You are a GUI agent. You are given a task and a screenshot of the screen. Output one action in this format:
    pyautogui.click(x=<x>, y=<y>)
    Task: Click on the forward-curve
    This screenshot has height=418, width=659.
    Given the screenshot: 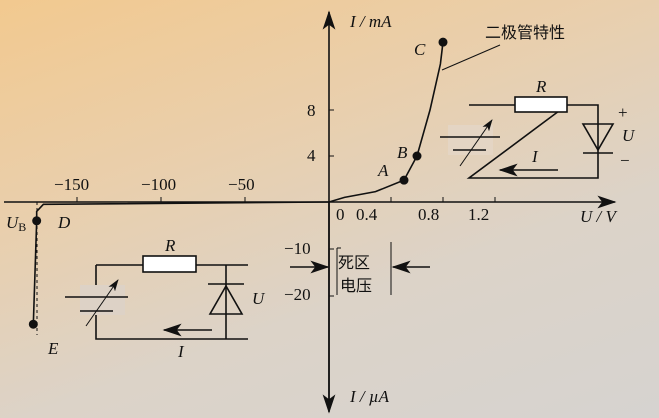 What is the action you would take?
    pyautogui.click(x=386, y=122)
    